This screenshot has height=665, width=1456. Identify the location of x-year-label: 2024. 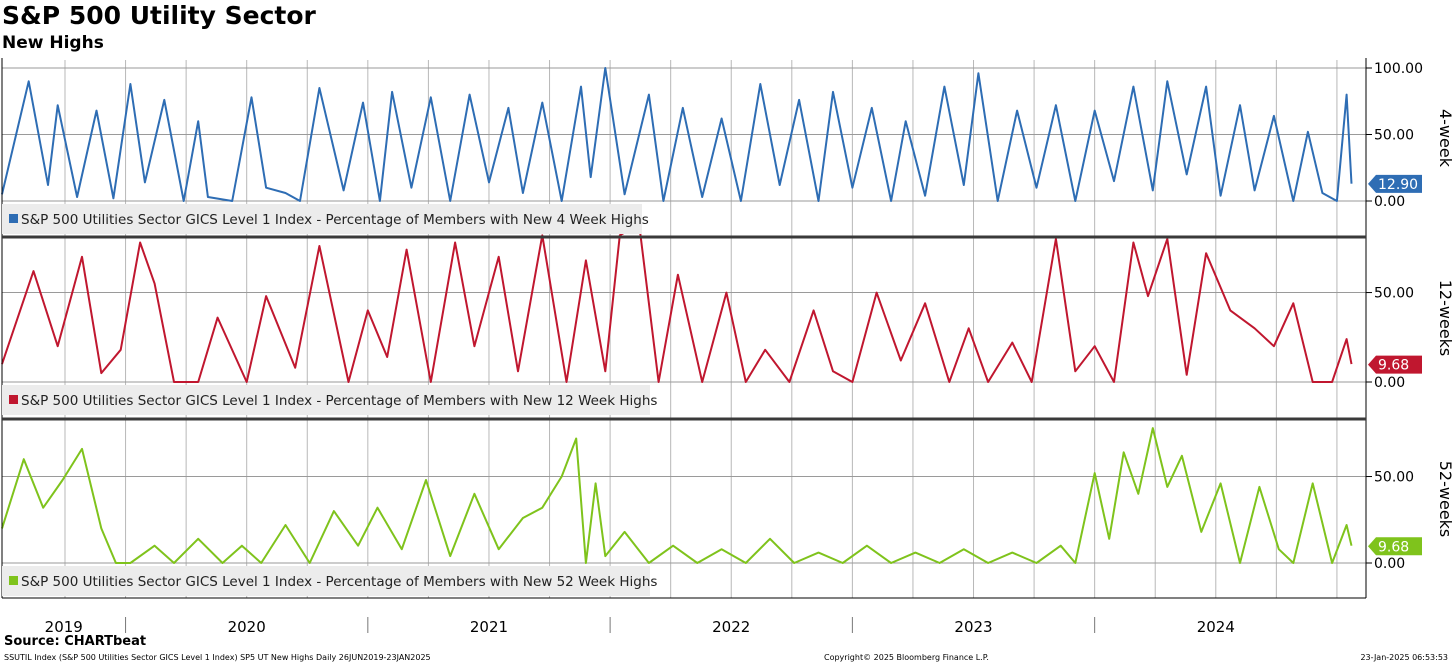
(1216, 627).